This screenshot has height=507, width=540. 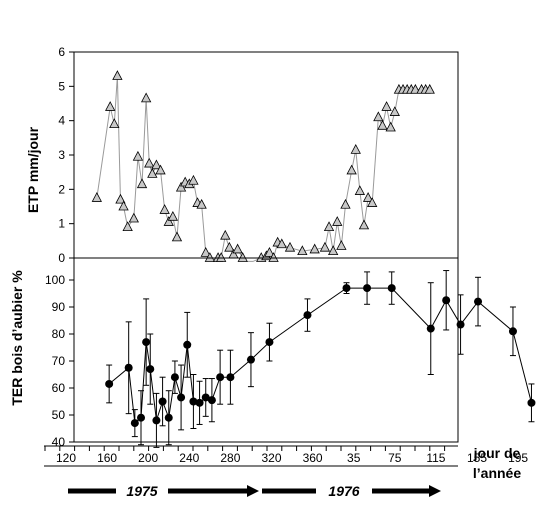 I want to click on x-tick-label: 160, so click(x=107, y=458).